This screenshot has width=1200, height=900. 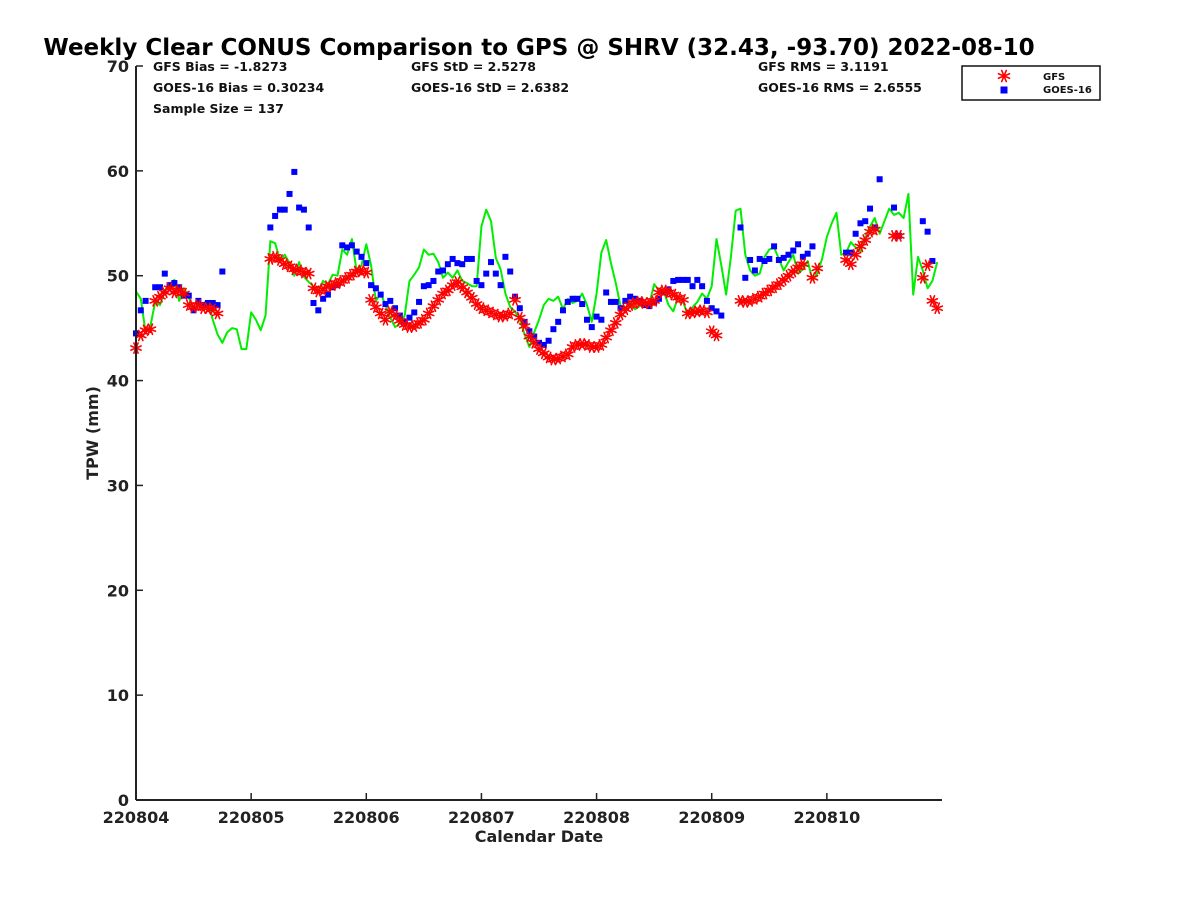 I want to click on legend-gfs-asterisk, so click(x=1004, y=76).